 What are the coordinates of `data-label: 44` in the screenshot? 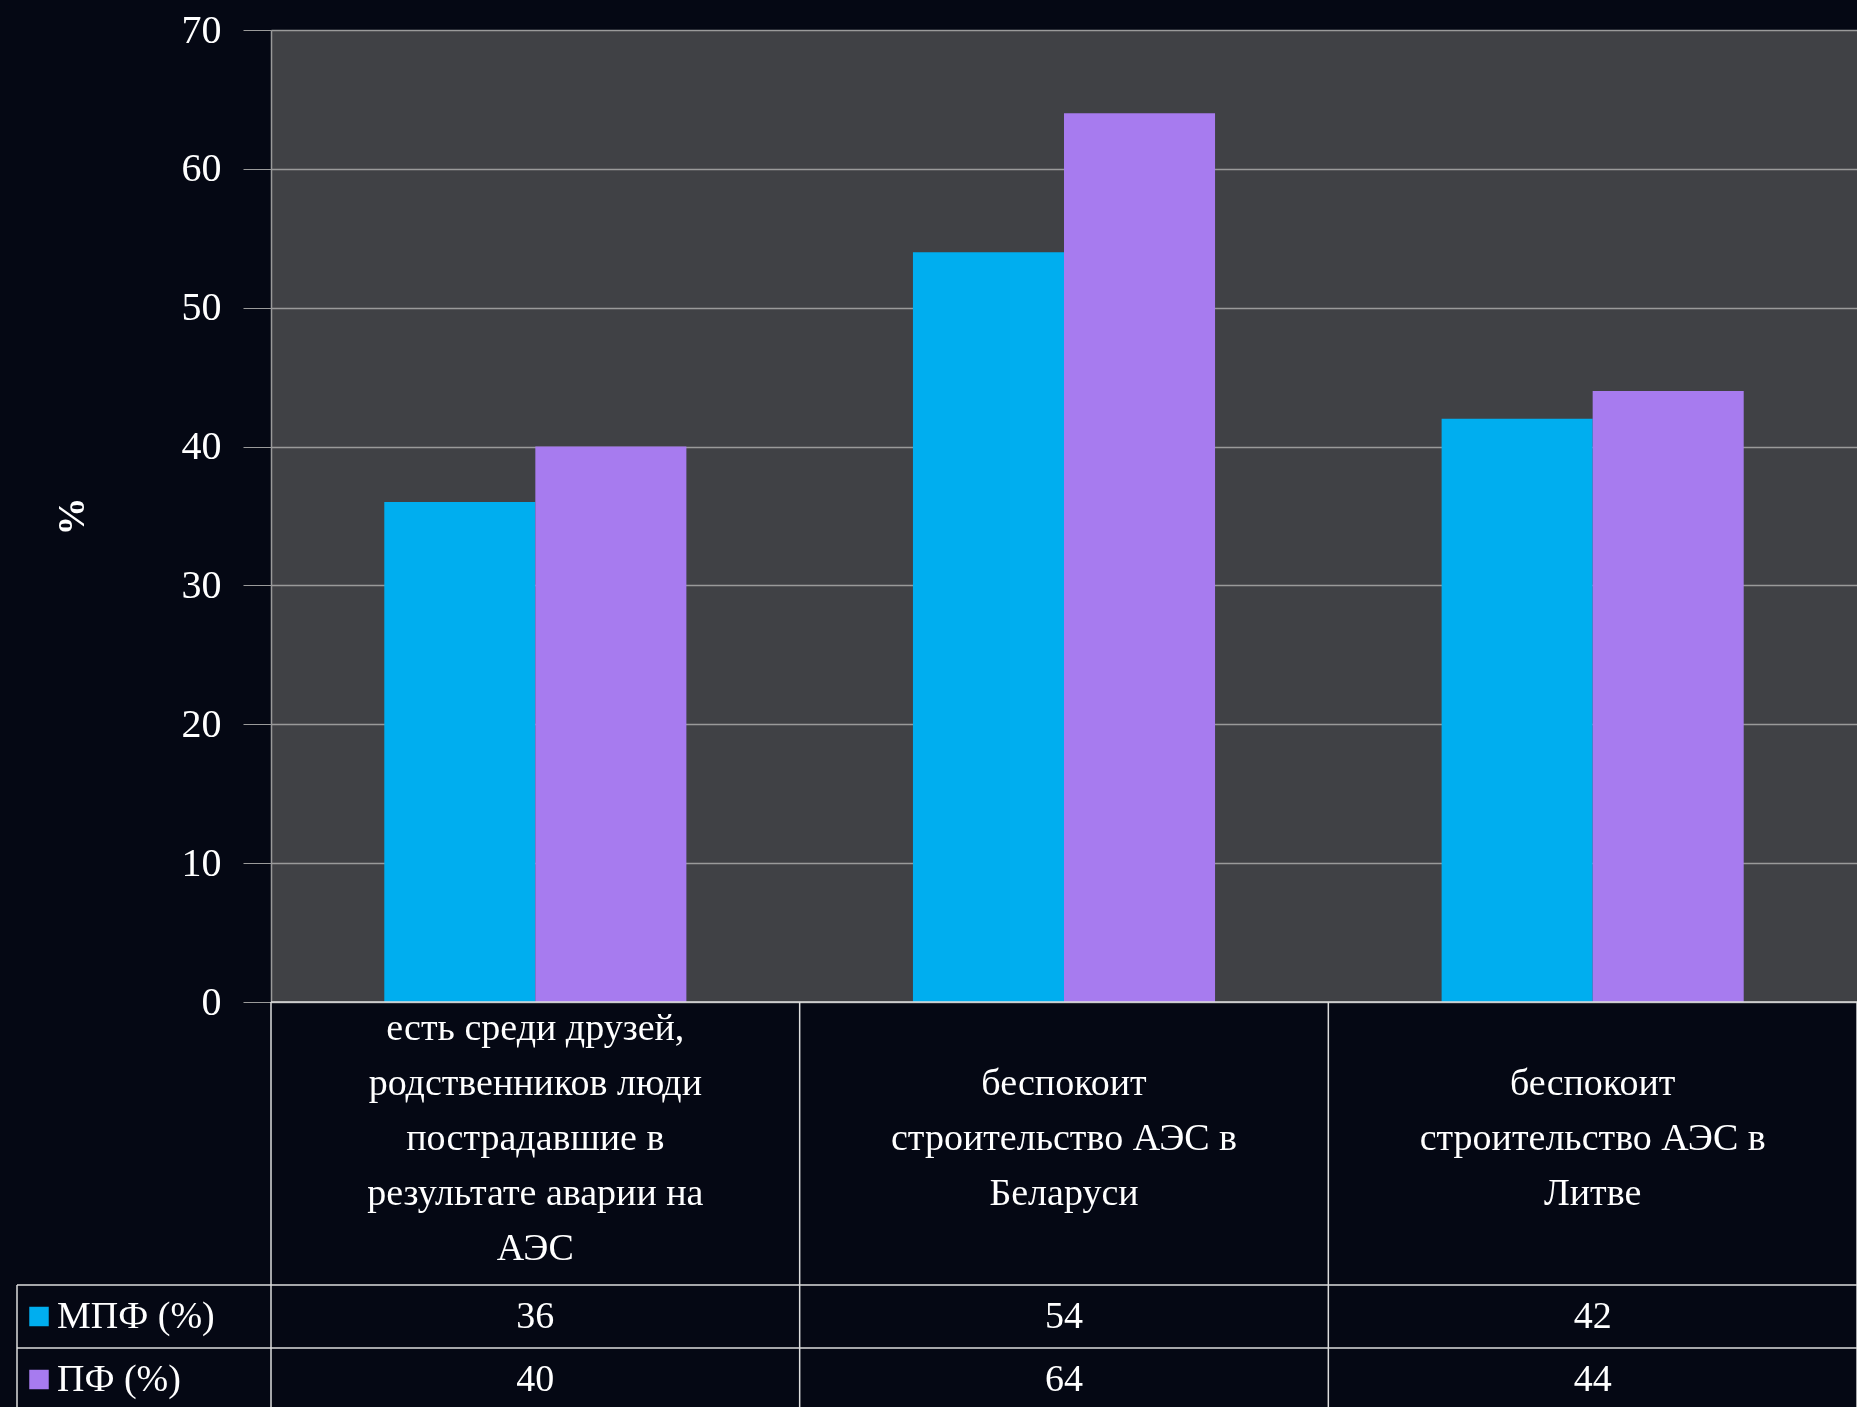 It's located at (1592, 1377).